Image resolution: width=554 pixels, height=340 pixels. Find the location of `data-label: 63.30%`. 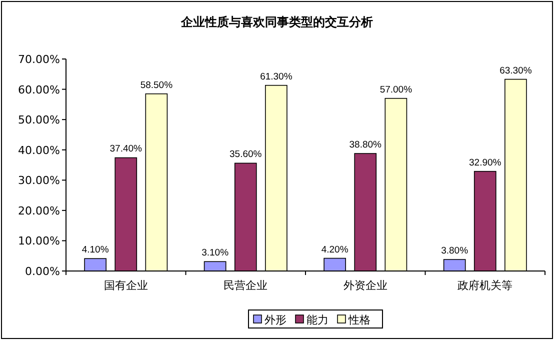

data-label: 63.30% is located at coordinates (516, 70).